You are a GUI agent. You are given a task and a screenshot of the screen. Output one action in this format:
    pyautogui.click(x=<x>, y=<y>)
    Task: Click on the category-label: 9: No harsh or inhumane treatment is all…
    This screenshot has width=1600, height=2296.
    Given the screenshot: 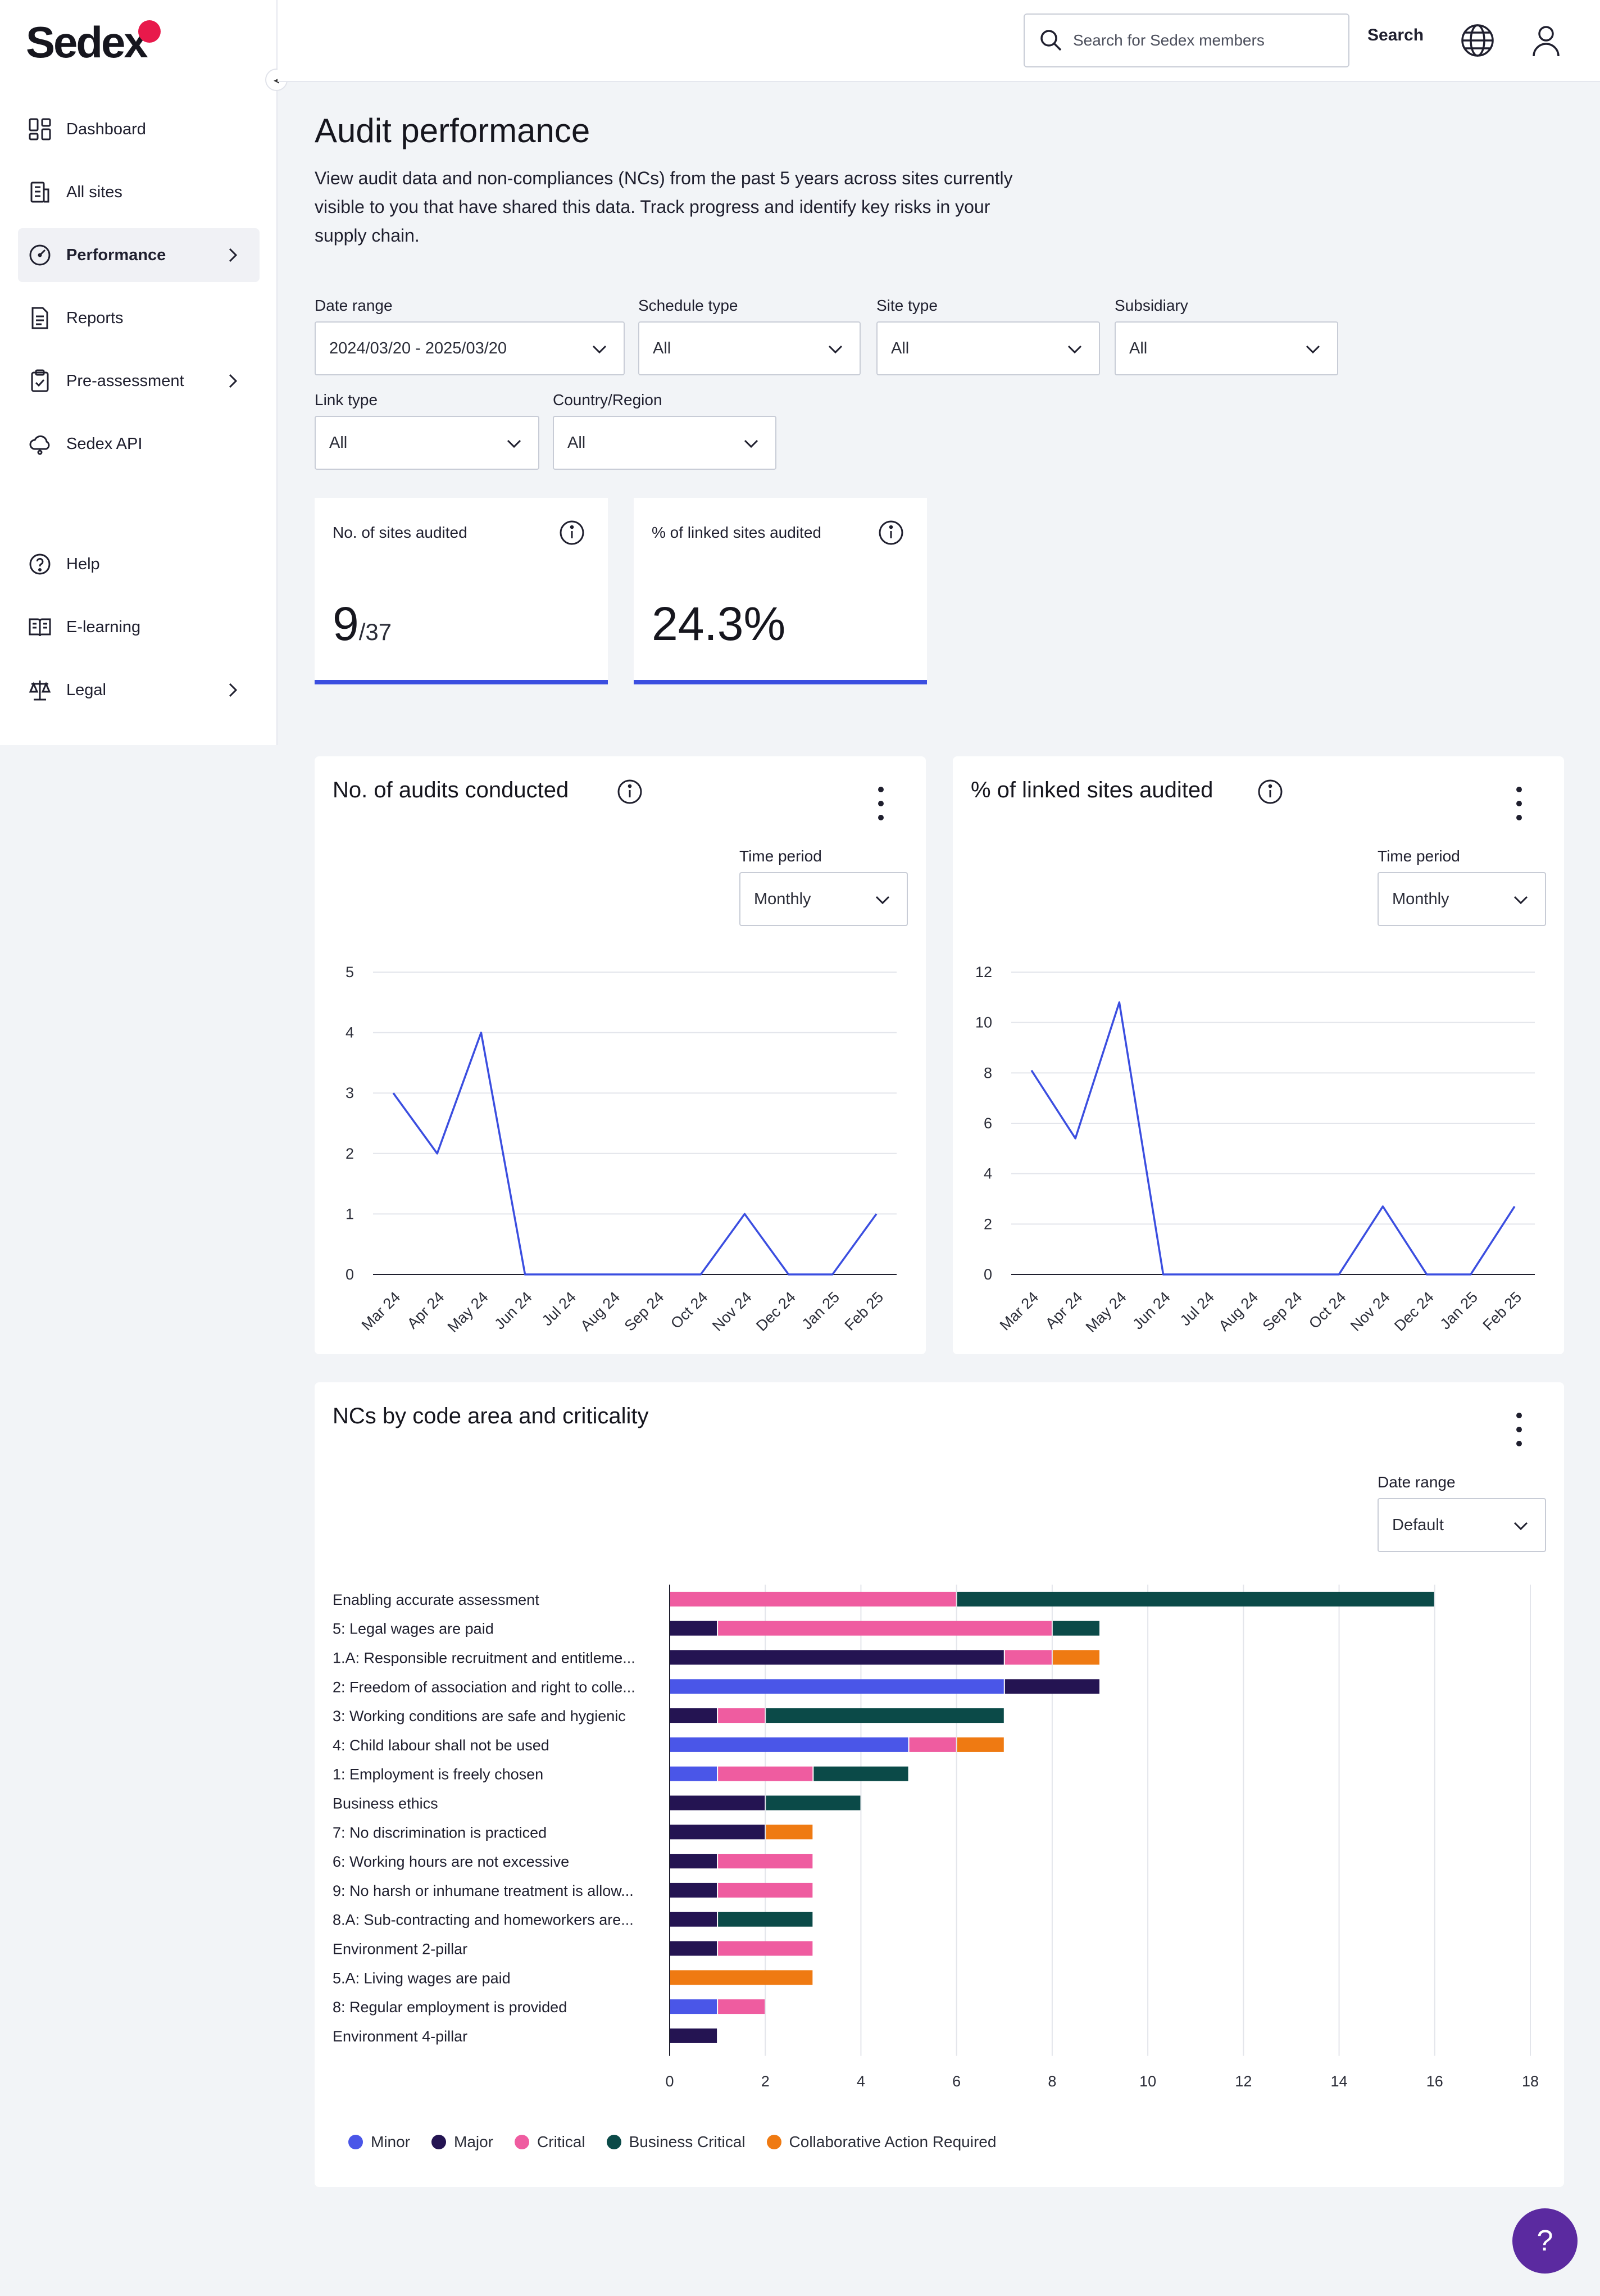 What is the action you would take?
    pyautogui.click(x=484, y=1890)
    